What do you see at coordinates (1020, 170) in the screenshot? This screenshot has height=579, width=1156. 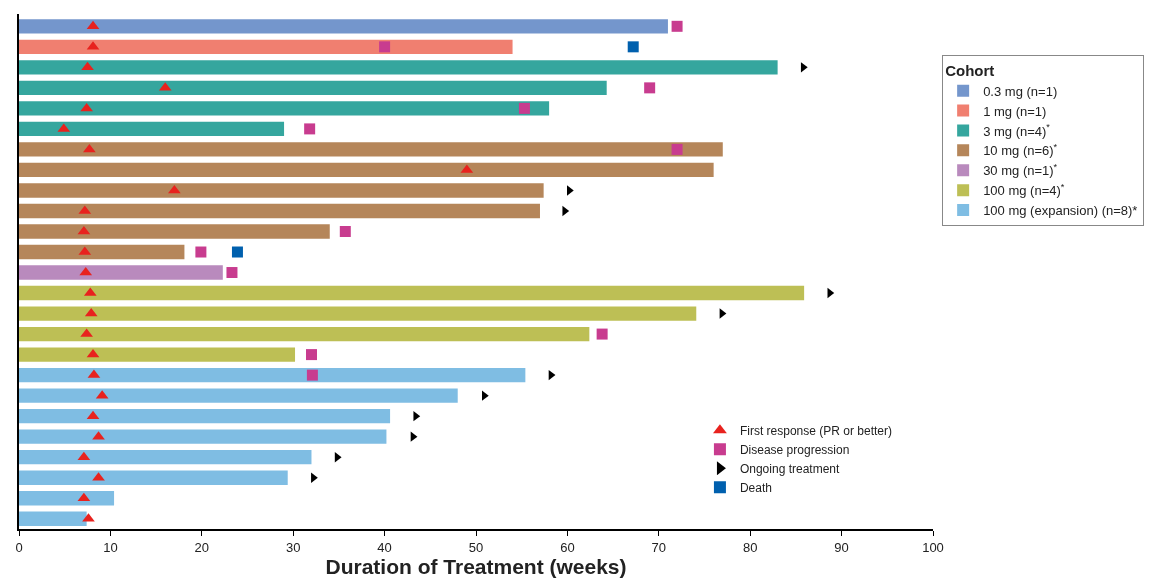 I see `legend-label: 30 mg (n=1)$^{*}$` at bounding box center [1020, 170].